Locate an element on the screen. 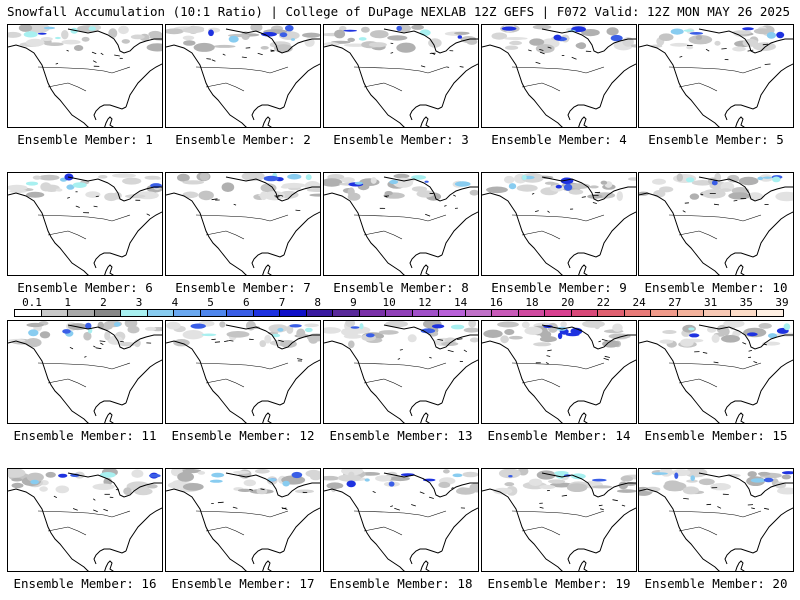  ensemble-member-caption: Ensemble Member: 12 is located at coordinates (243, 435).